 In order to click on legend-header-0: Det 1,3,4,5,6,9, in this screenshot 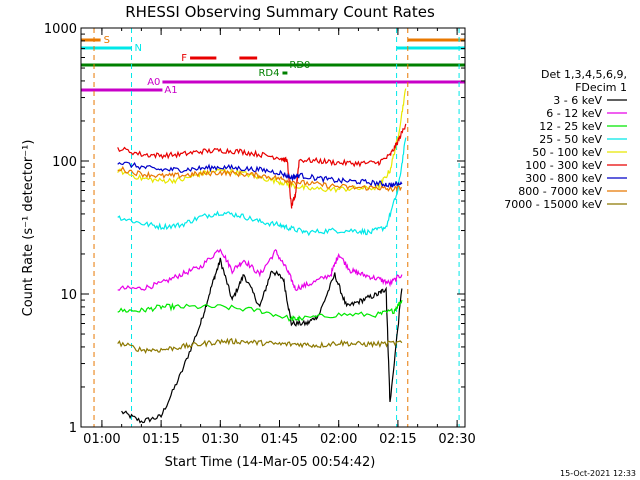, I will do `click(584, 74)`.